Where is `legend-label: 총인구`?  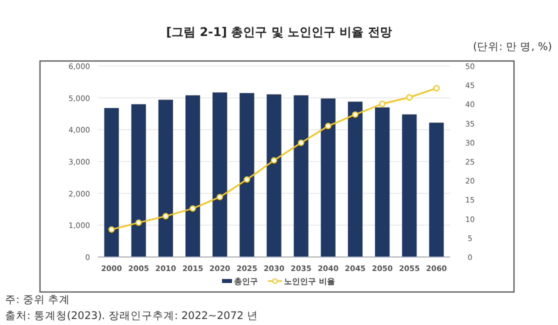
legend-label: 총인구 is located at coordinates (246, 281).